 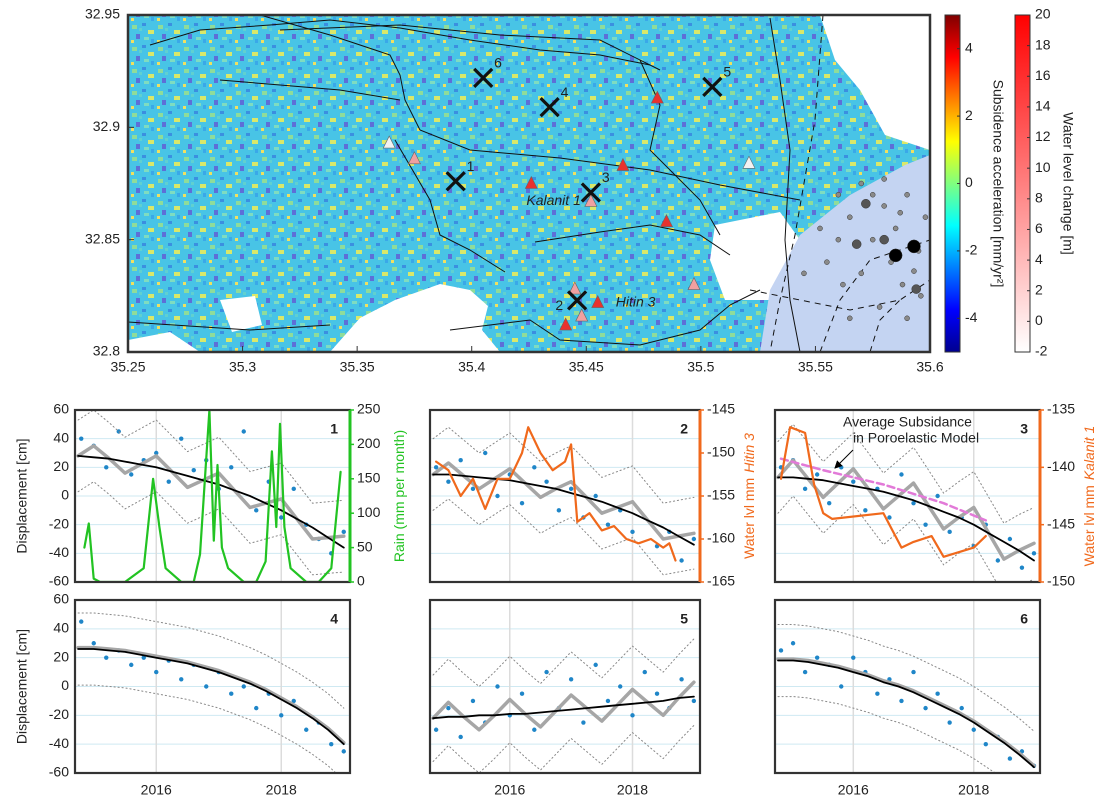 What do you see at coordinates (1043, 14) in the screenshot?
I see `colorbar-tick-label: 20` at bounding box center [1043, 14].